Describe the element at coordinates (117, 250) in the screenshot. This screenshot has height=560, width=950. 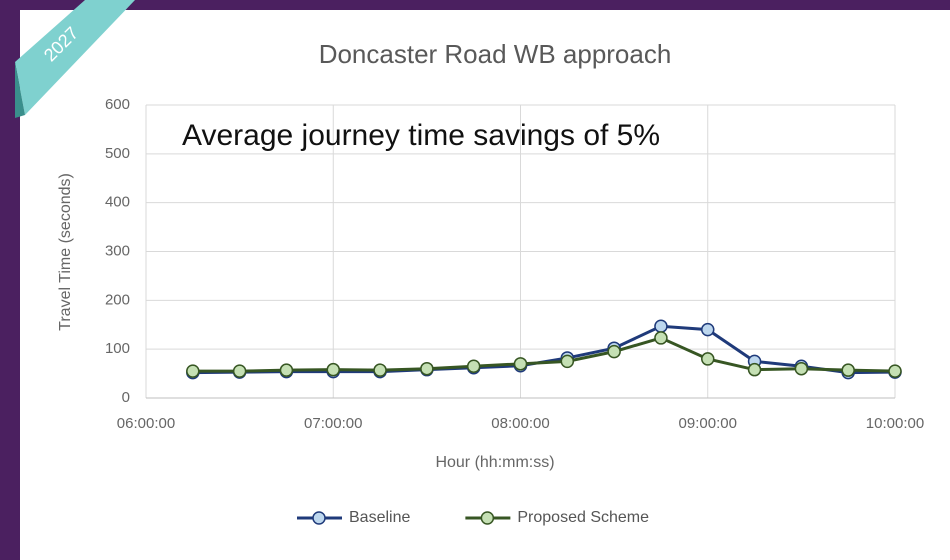
I see `y-tick-label: 300` at that location.